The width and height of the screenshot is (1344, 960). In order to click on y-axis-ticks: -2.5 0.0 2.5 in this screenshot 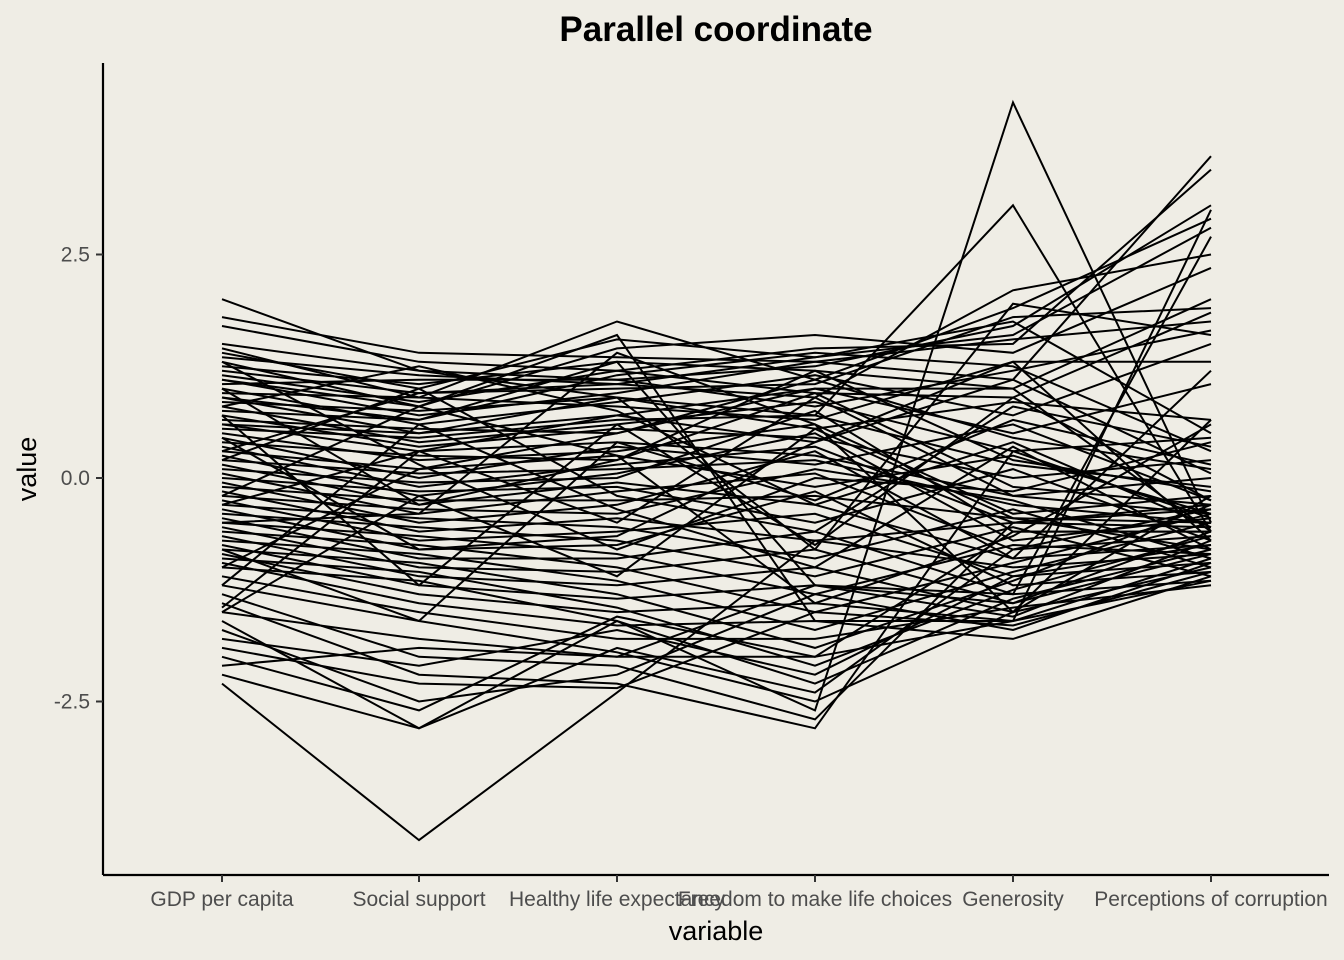, I will do `click(78, 479)`.